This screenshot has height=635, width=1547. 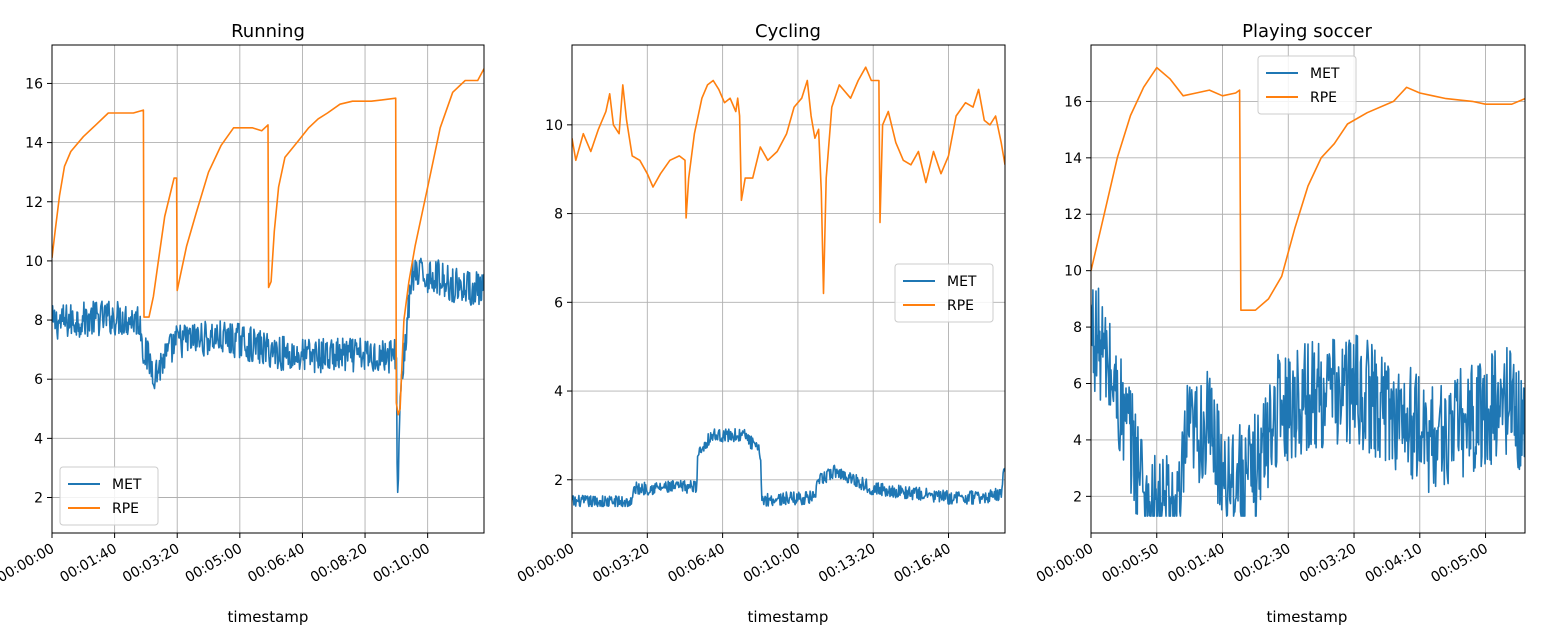 I want to click on chart-title: Playing soccer, so click(x=1307, y=31).